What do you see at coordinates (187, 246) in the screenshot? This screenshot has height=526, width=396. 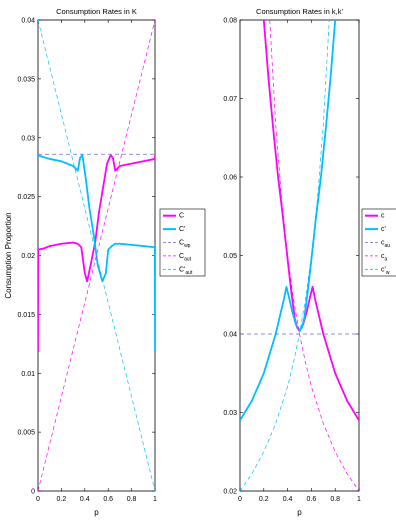 I see `legend-subscript: wp` at bounding box center [187, 246].